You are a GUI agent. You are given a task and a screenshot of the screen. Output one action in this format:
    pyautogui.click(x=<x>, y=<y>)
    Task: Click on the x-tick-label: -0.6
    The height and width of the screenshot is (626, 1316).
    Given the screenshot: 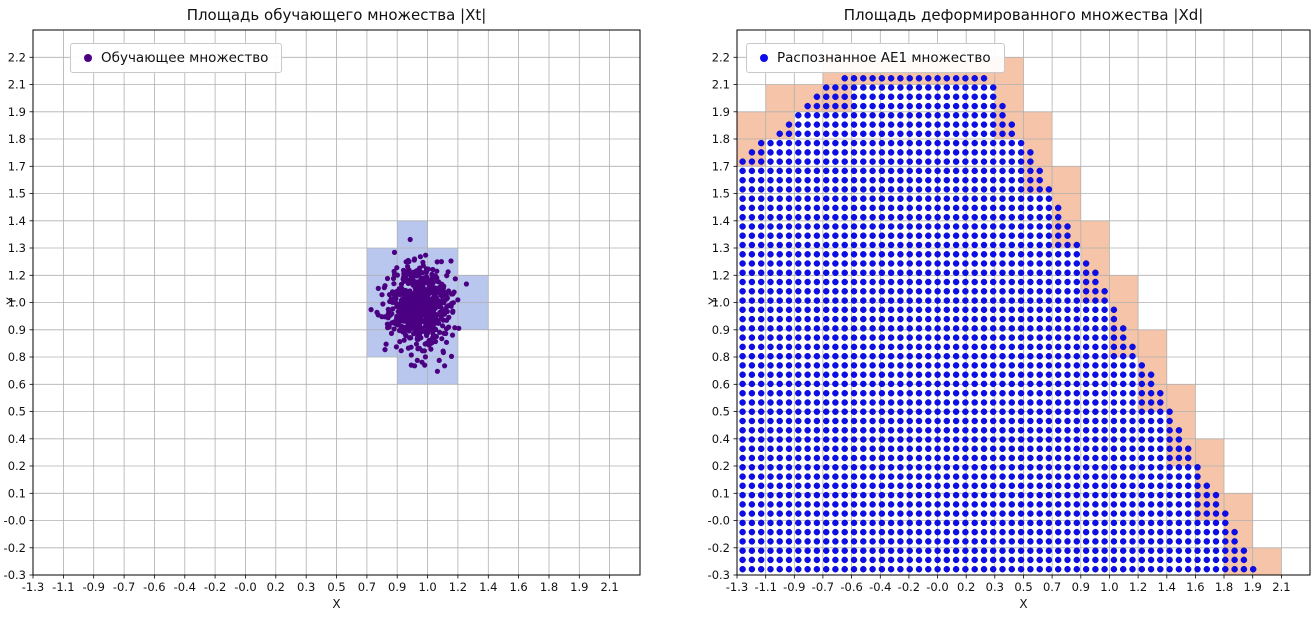 What is the action you would take?
    pyautogui.click(x=851, y=587)
    